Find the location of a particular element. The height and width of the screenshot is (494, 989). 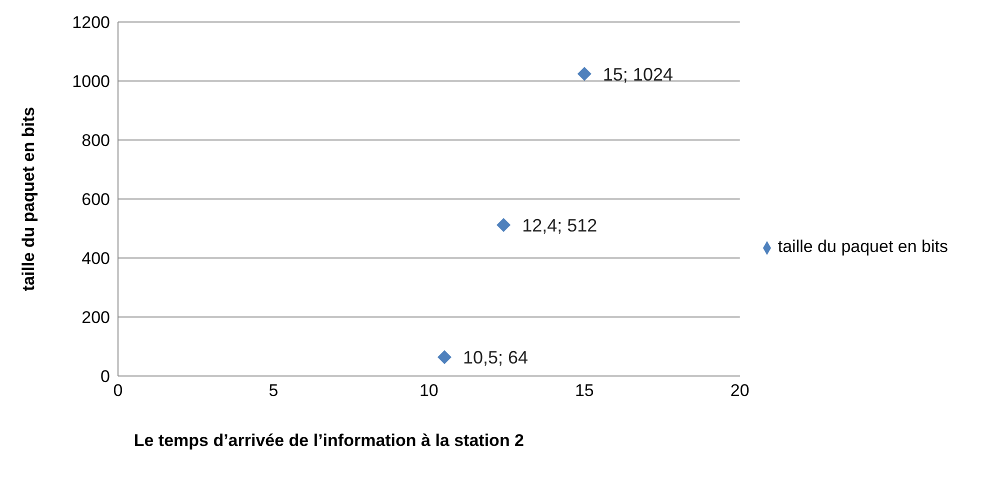

data-label: 10,5; 64 is located at coordinates (495, 358).